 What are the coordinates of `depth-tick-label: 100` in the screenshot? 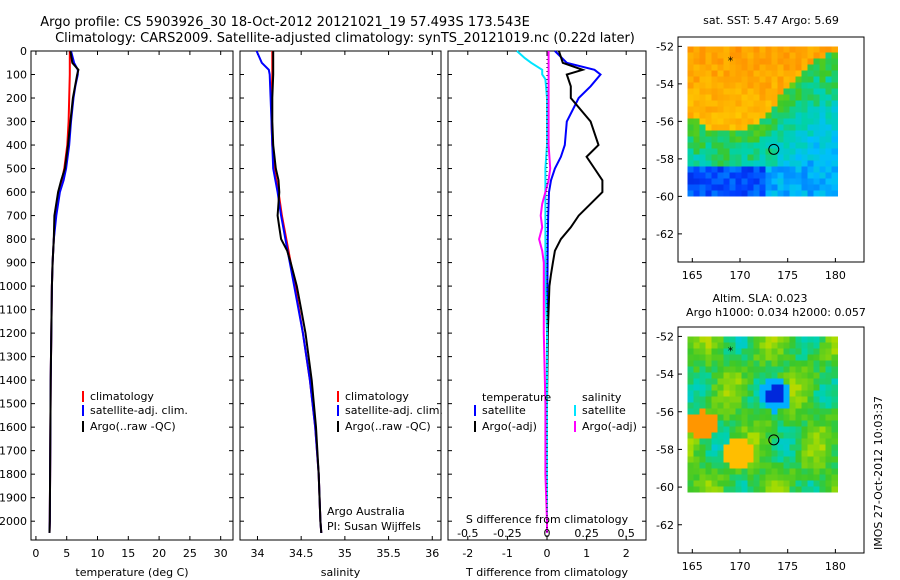 It's located at (16, 75).